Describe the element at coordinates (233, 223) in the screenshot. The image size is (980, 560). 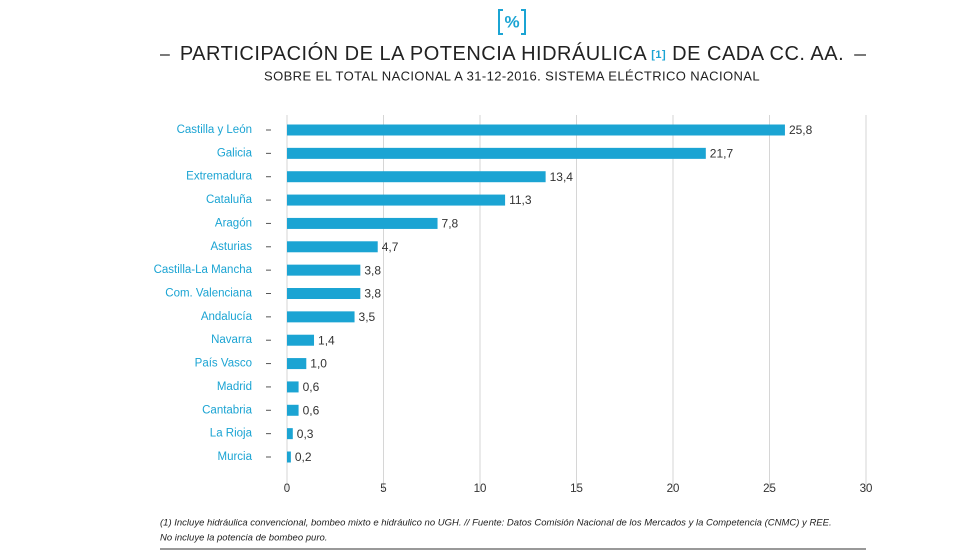
I see `category-label: Aragón` at that location.